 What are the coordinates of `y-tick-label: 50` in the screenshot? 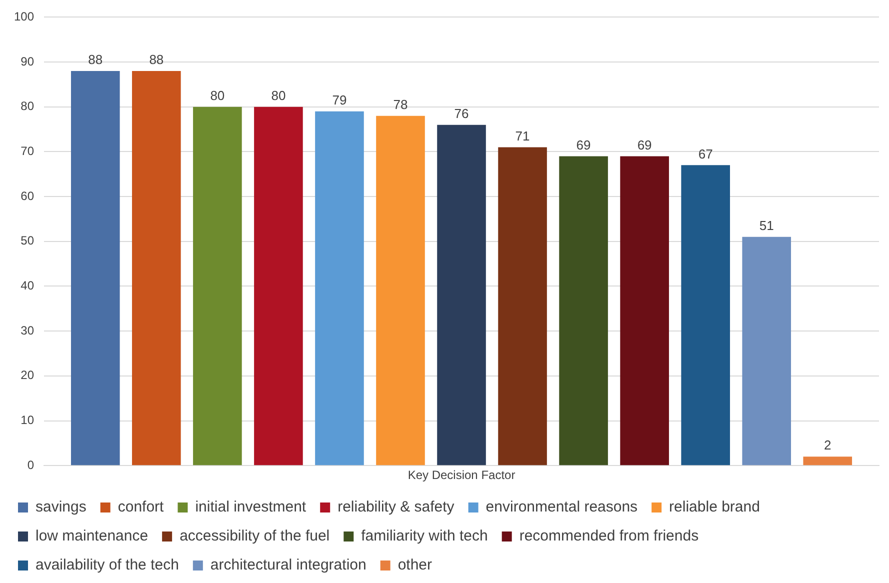 It's located at (27, 241).